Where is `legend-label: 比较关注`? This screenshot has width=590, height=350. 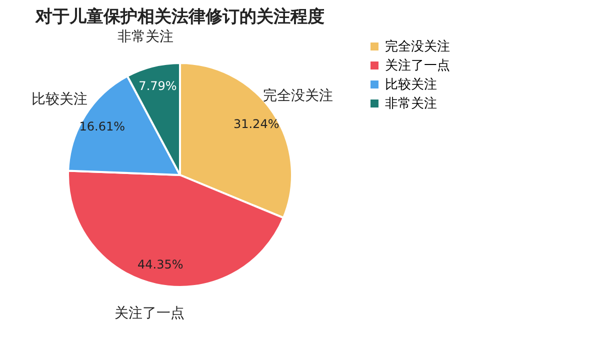
legend-label: 比较关注 is located at coordinates (411, 85).